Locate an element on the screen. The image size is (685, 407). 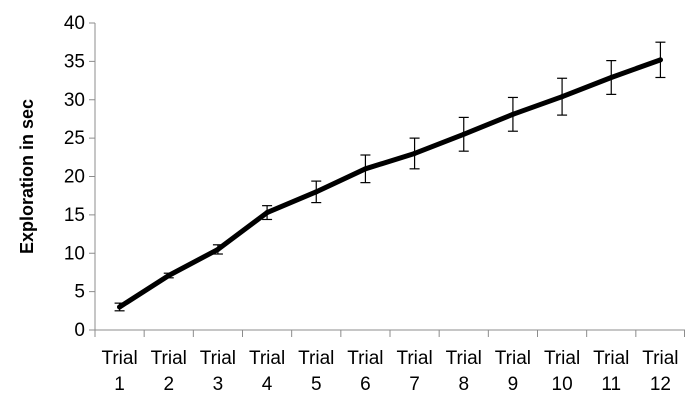
x-tick-label-bottom: 4 is located at coordinates (267, 384).